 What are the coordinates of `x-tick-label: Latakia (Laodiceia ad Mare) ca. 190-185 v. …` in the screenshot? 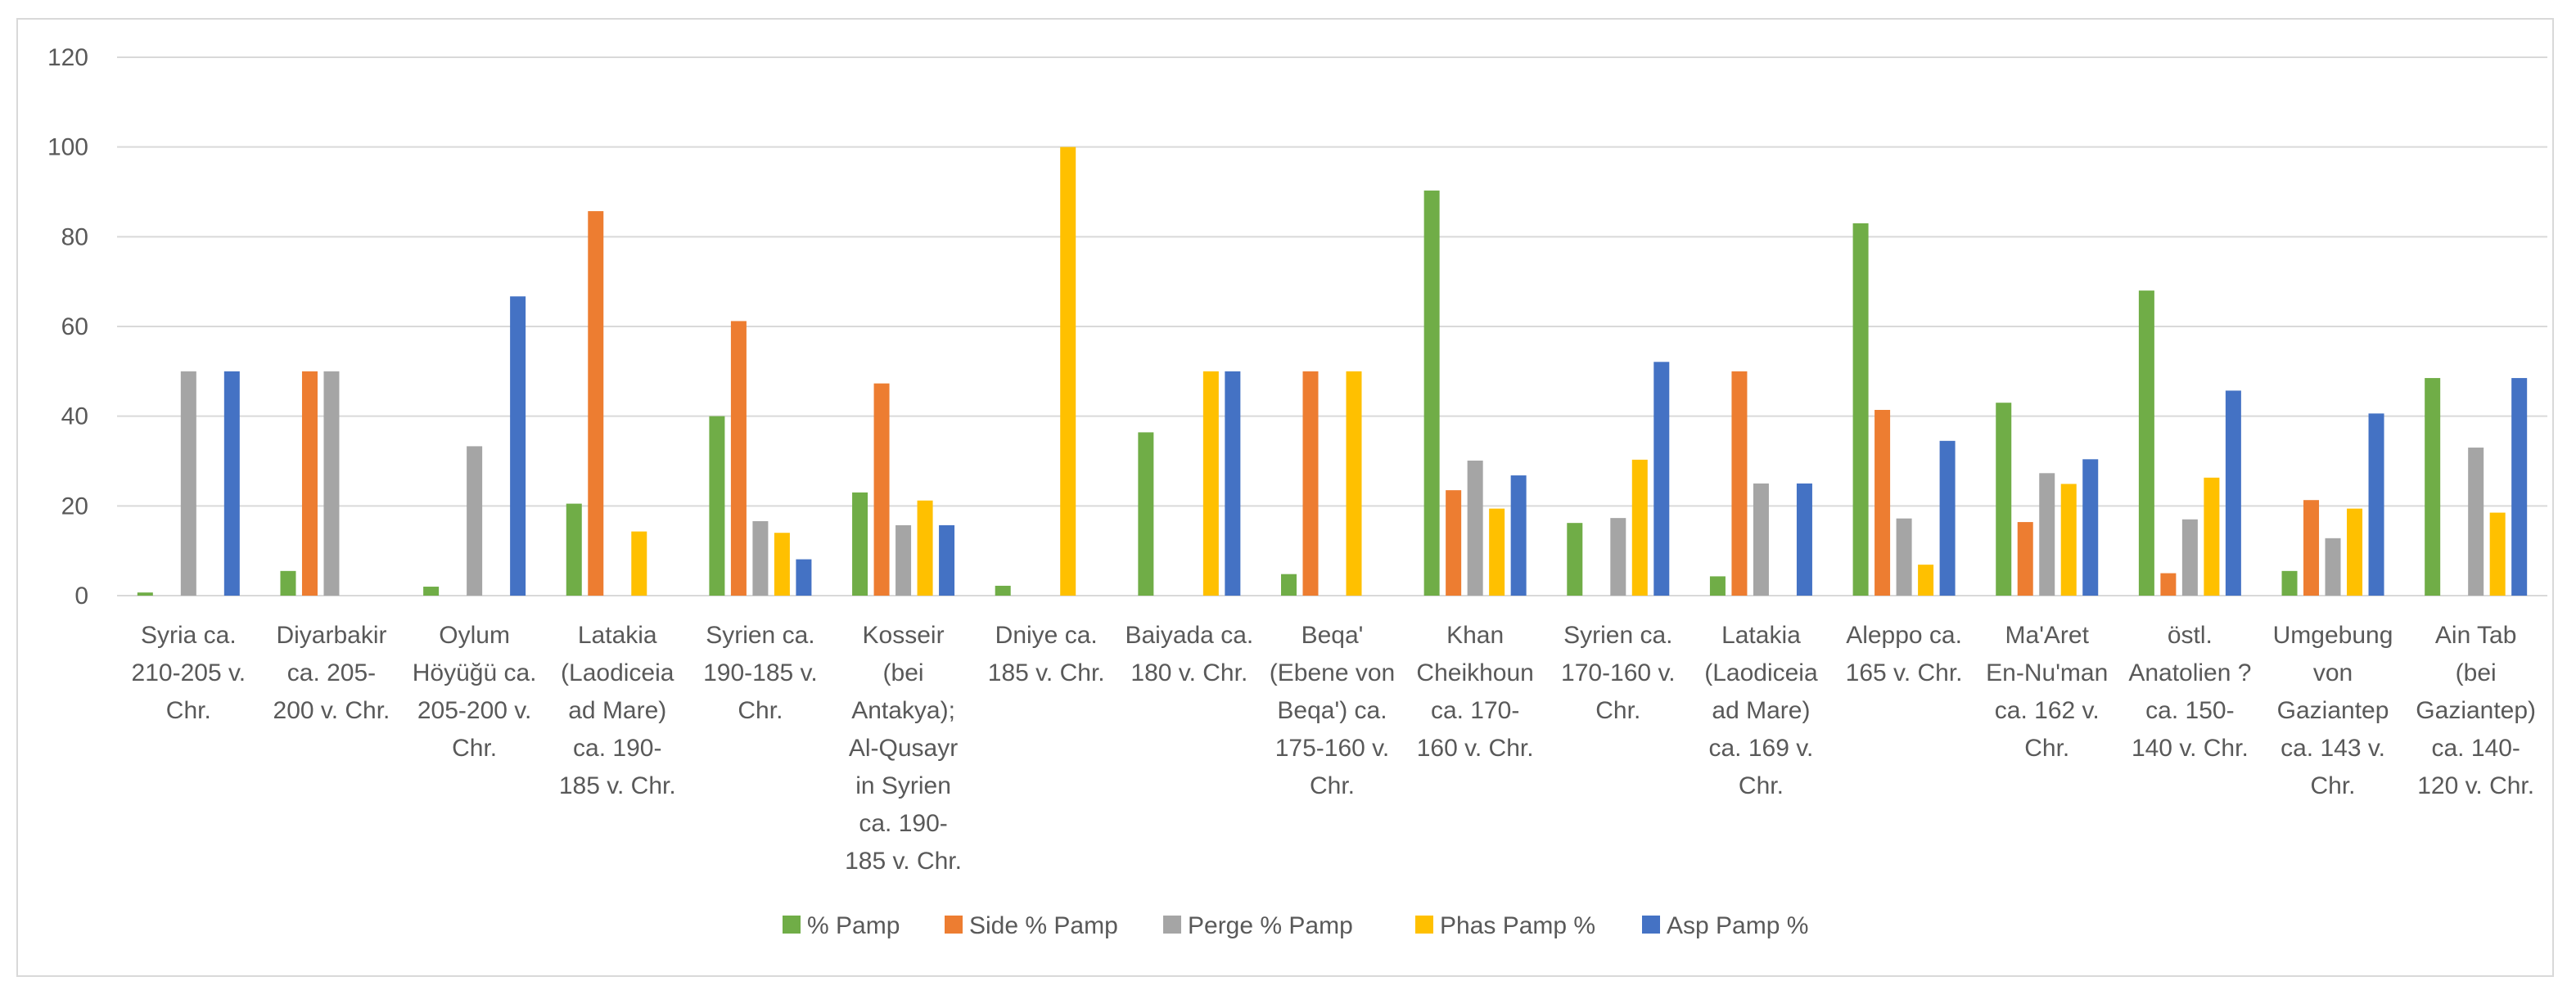 It's located at (617, 711).